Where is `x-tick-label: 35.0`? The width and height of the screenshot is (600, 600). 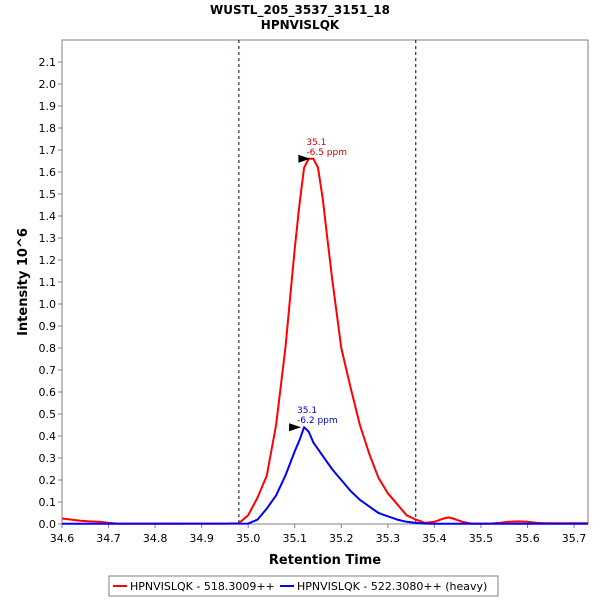 x-tick-label: 35.0 is located at coordinates (248, 538).